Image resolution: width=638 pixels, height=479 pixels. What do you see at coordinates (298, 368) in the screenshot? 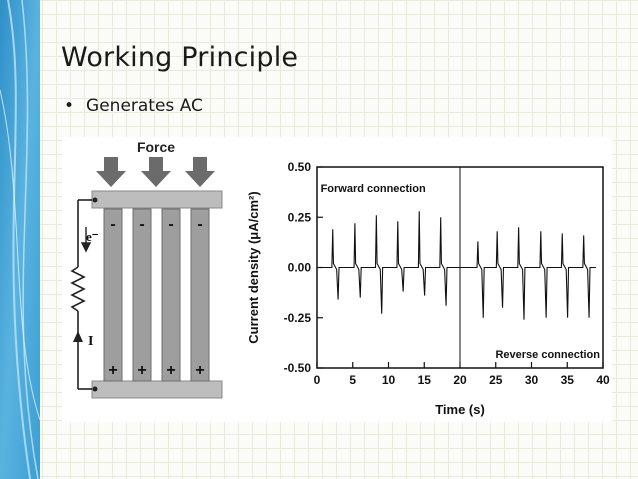
I see `y-tick-label: -0.50` at bounding box center [298, 368].